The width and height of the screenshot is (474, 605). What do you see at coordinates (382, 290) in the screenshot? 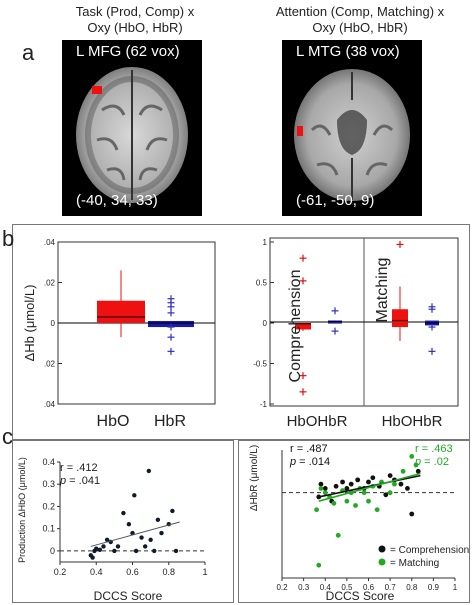
I see `label-matching: Matching` at bounding box center [382, 290].